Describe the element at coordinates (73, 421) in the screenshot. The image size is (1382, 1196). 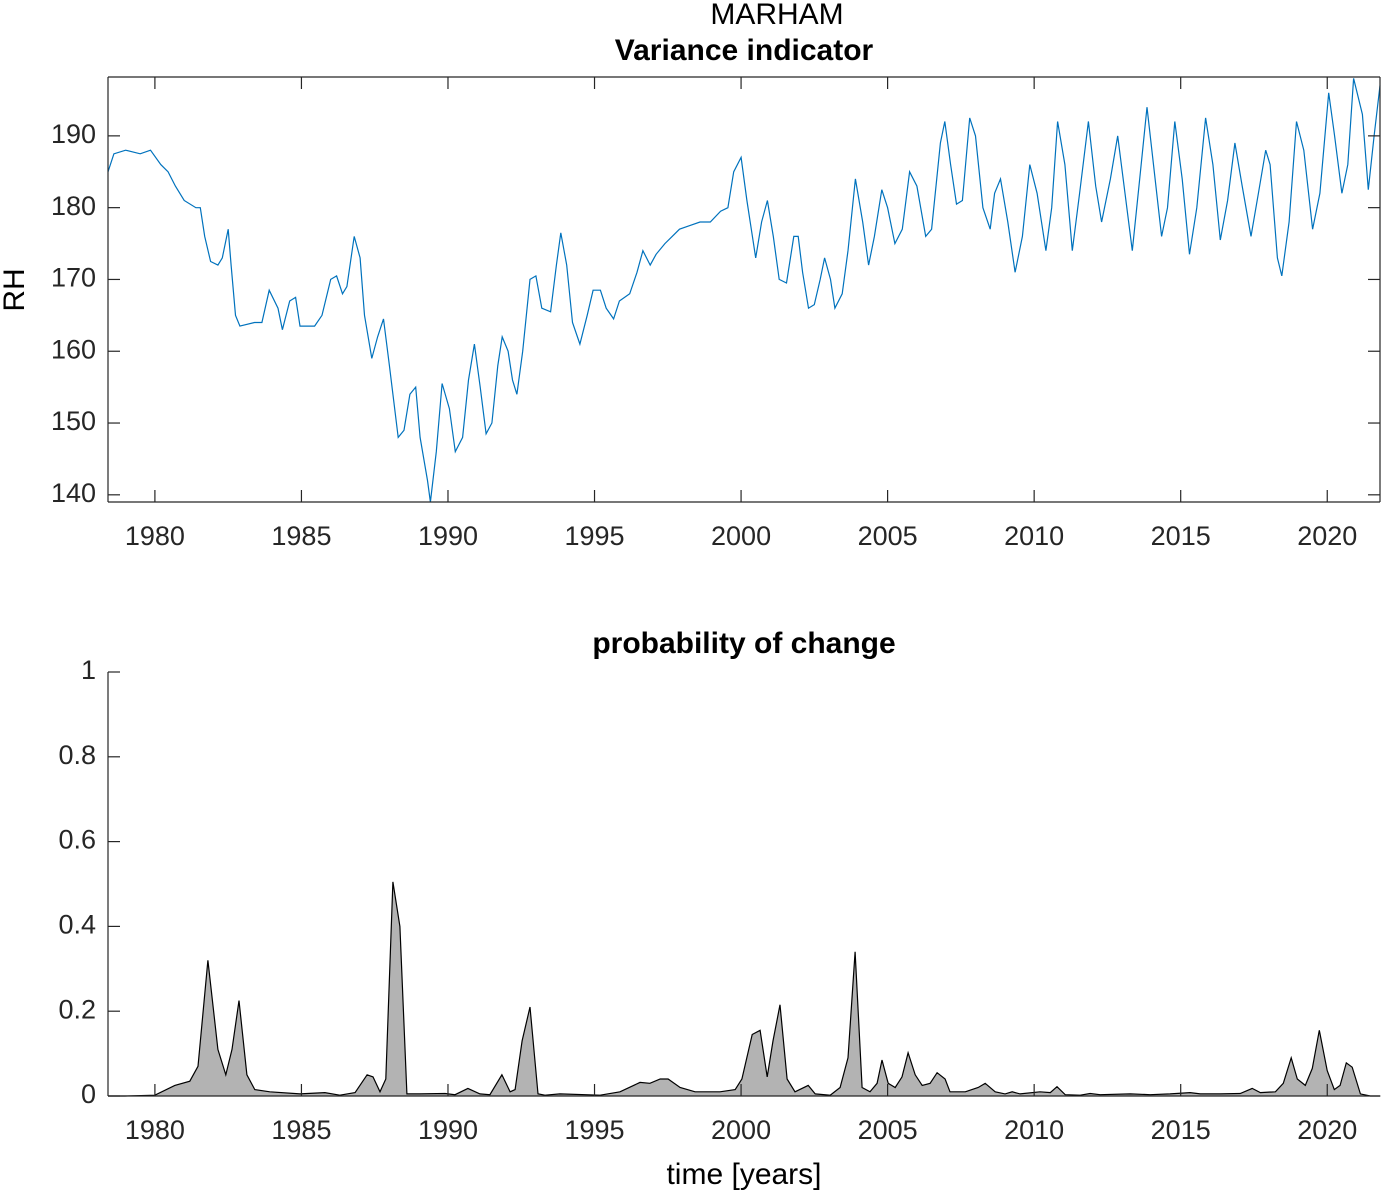
I see `y-tick-label: 150` at that location.